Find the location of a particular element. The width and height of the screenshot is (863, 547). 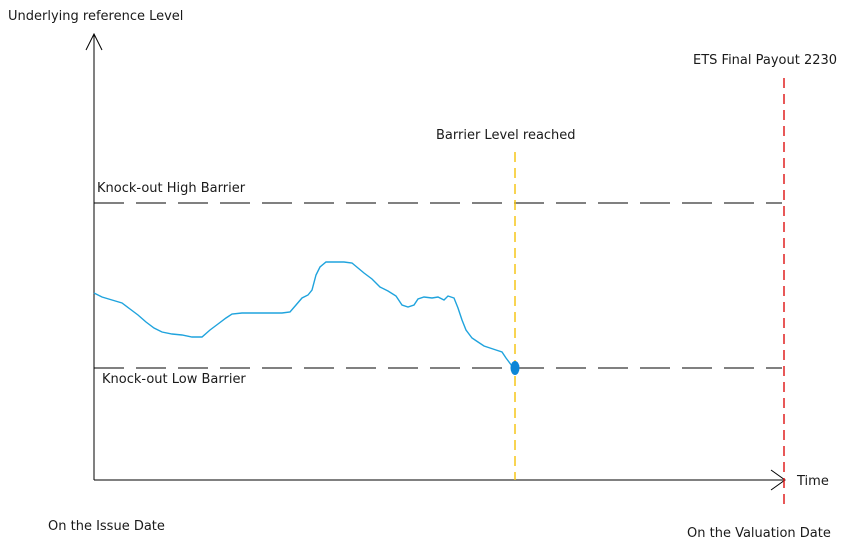

high-barrier-label: Knock-out High Barrier is located at coordinates (171, 188).